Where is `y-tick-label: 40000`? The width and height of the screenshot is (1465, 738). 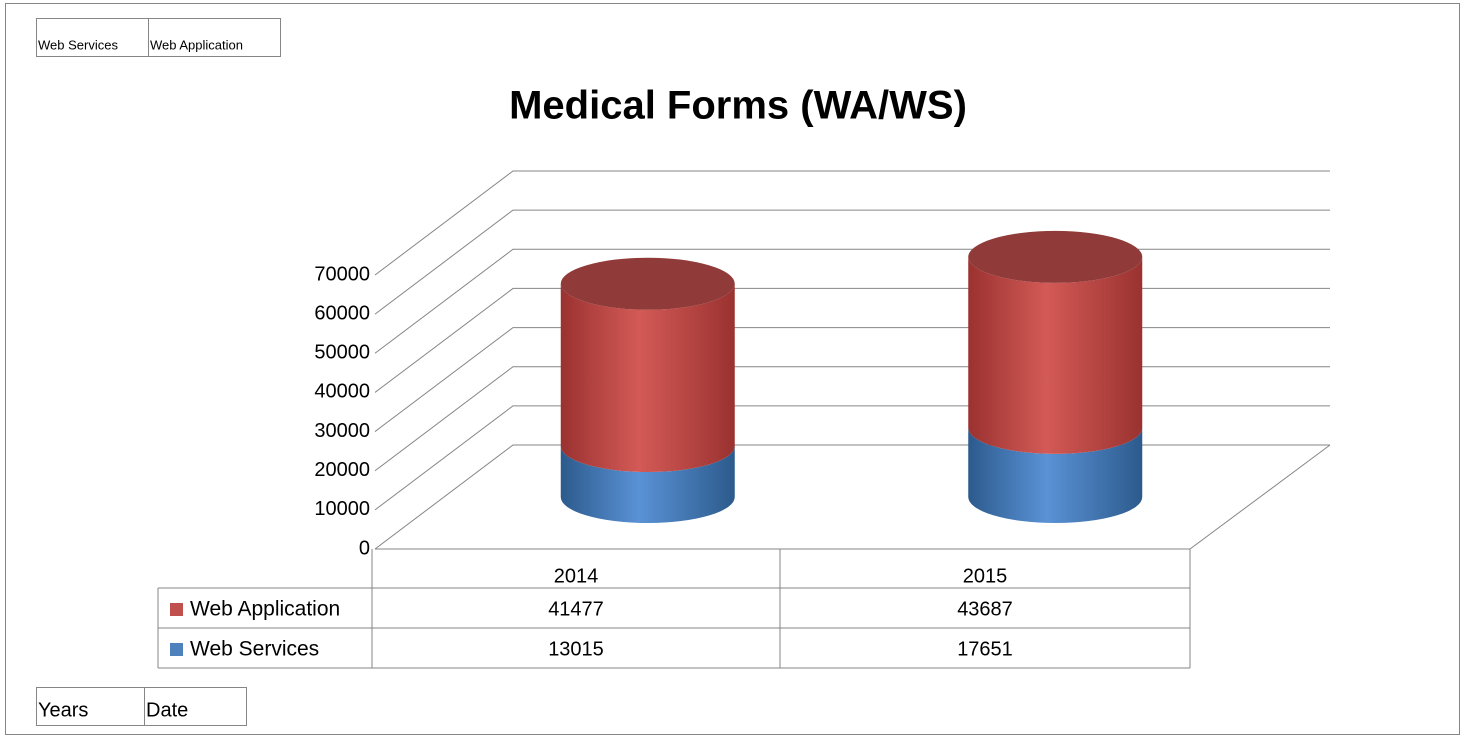 y-tick-label: 40000 is located at coordinates (342, 392).